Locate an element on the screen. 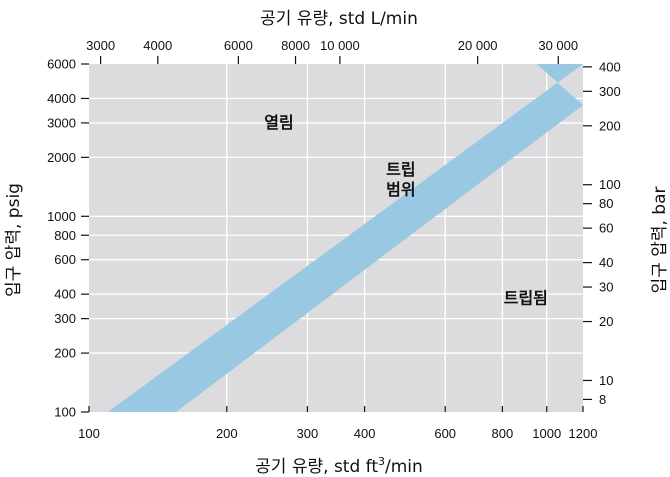 The width and height of the screenshot is (670, 477). x2-tick-label: 6000 is located at coordinates (238, 45).